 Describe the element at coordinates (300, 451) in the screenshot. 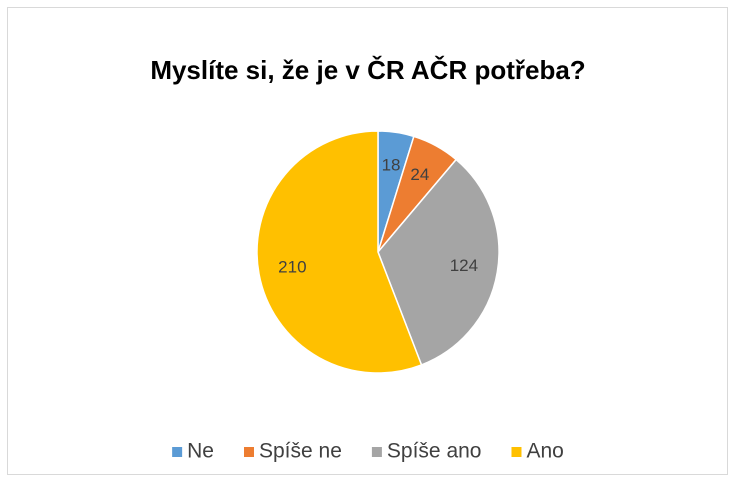

I see `legend-label: Spíše ne` at that location.